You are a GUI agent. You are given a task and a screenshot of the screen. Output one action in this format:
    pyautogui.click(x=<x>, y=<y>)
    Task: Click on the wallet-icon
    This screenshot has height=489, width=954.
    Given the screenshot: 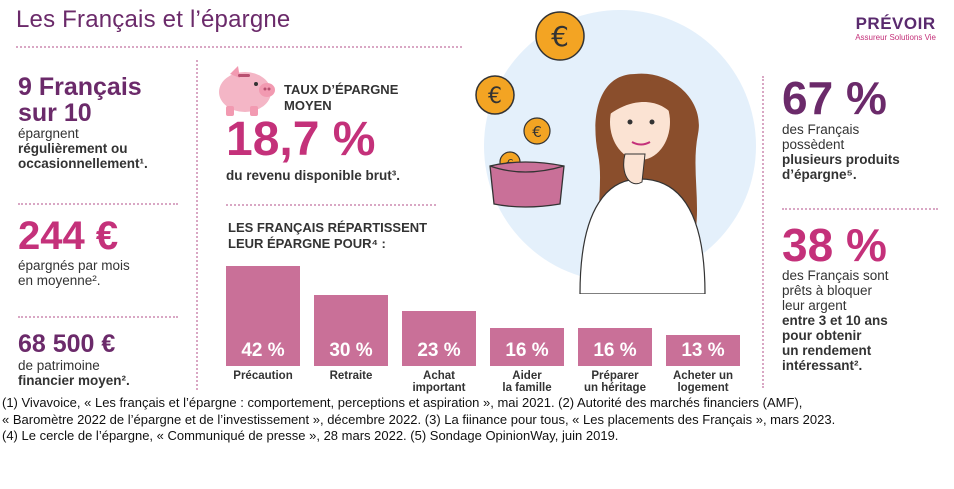 What is the action you would take?
    pyautogui.click(x=527, y=185)
    